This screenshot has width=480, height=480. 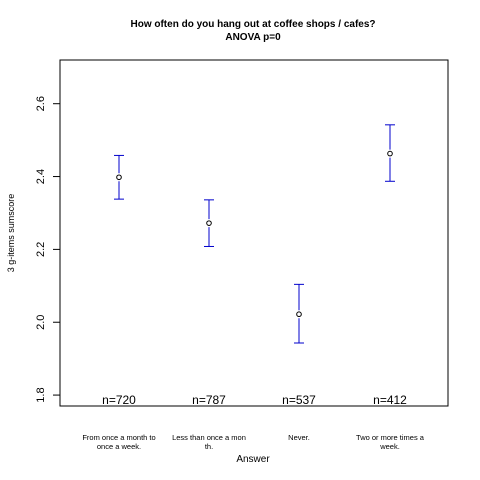 I want to click on x-tick-label: Less than once a mon, so click(x=209, y=437).